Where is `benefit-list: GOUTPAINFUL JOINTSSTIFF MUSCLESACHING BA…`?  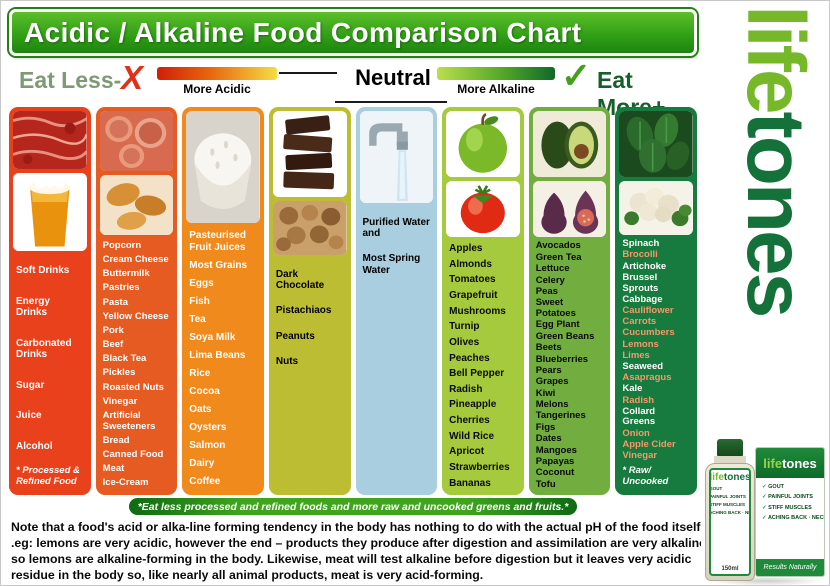
benefit-list: GOUTPAINFUL JOINTSSTIFF MUSCLESACHING BA… is located at coordinates (730, 525).